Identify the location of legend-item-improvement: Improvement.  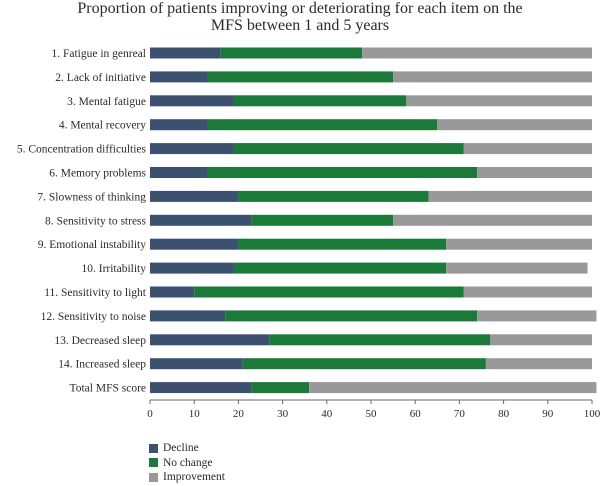
(187, 477).